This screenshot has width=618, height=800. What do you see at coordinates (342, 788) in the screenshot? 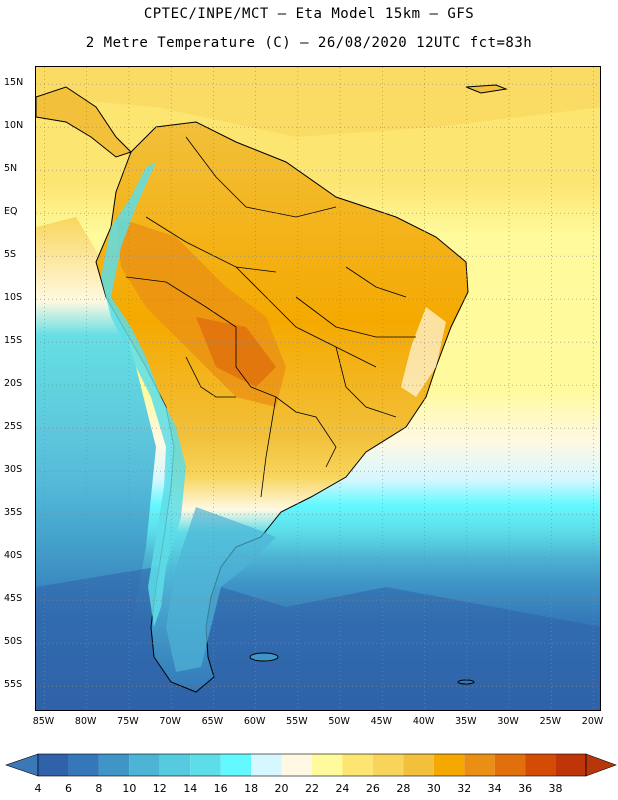
I see `colorbar-tick-label: 24` at bounding box center [342, 788].